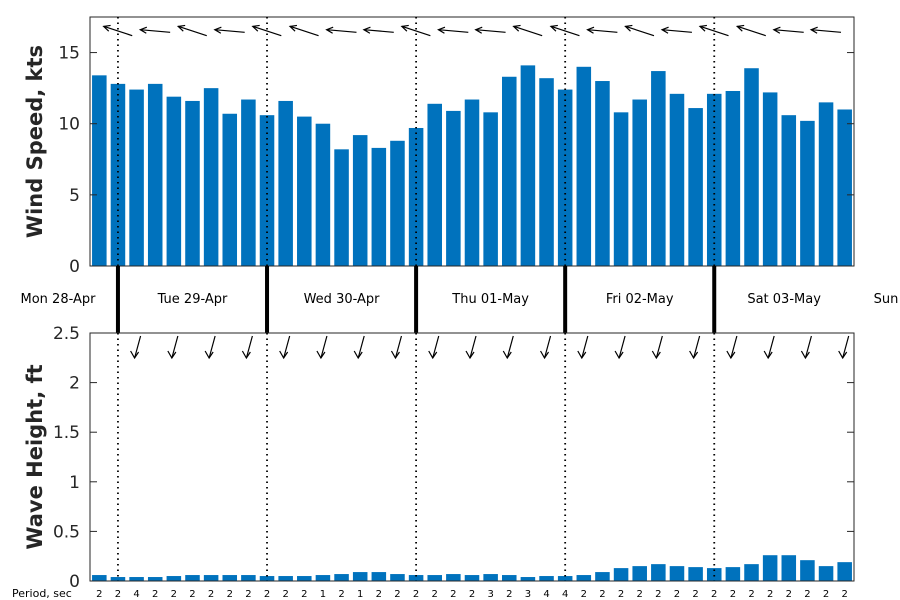 The width and height of the screenshot is (900, 600). What do you see at coordinates (66, 334) in the screenshot?
I see `wave-ytick-label: 2.5` at bounding box center [66, 334].